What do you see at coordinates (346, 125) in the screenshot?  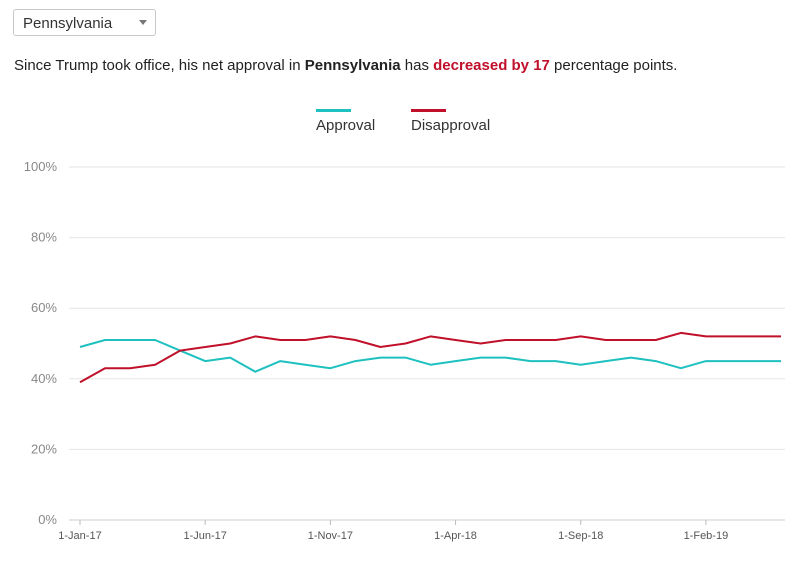 I see `legend-label-approval: Approval` at bounding box center [346, 125].